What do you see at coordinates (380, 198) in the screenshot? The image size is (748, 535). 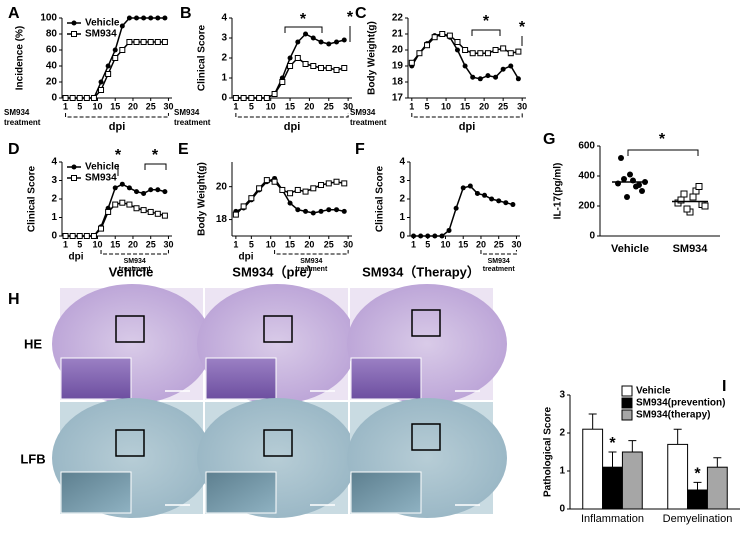 I see `y-axis-label: Clinical Score` at bounding box center [380, 198].